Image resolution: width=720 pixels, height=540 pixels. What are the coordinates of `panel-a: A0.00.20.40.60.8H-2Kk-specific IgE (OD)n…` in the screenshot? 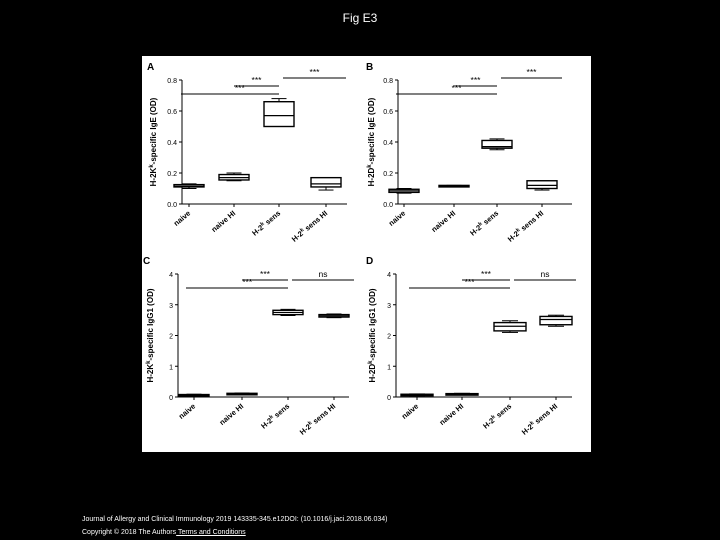 It's located at (247, 153).